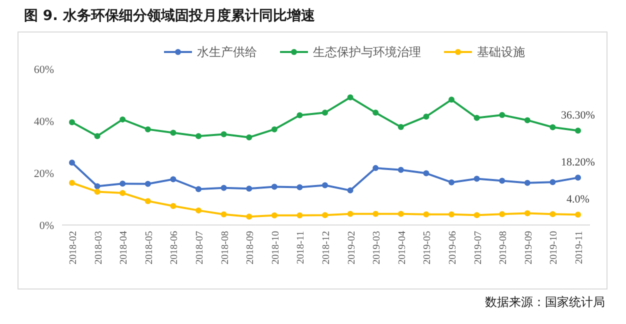 This screenshot has height=324, width=626. What do you see at coordinates (579, 247) in the screenshot?
I see `x-tick-label: 2019-11` at bounding box center [579, 247].